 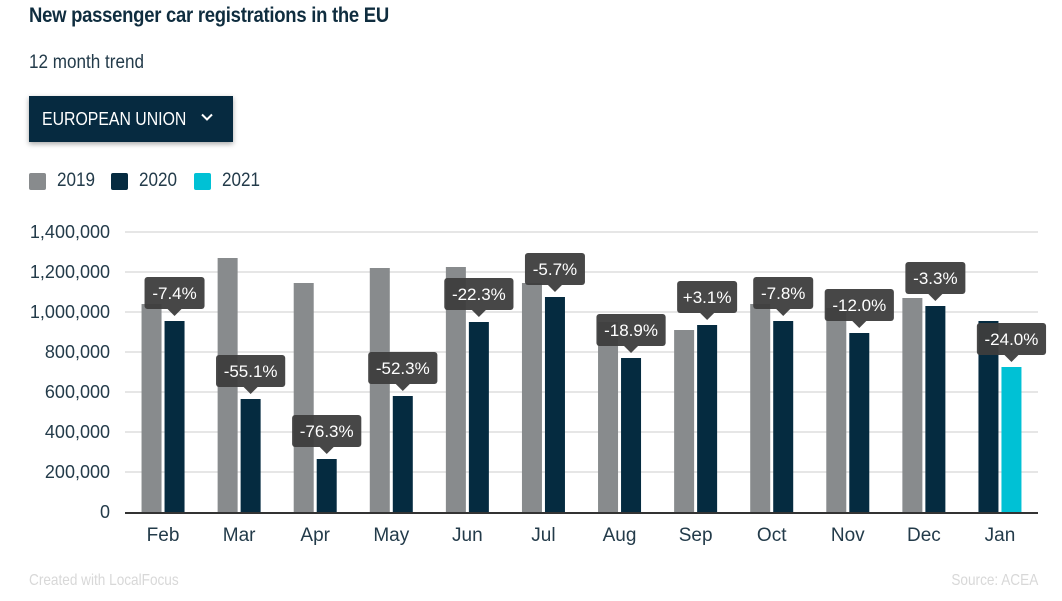 I want to click on change-label: -7.4%, so click(x=174, y=296).